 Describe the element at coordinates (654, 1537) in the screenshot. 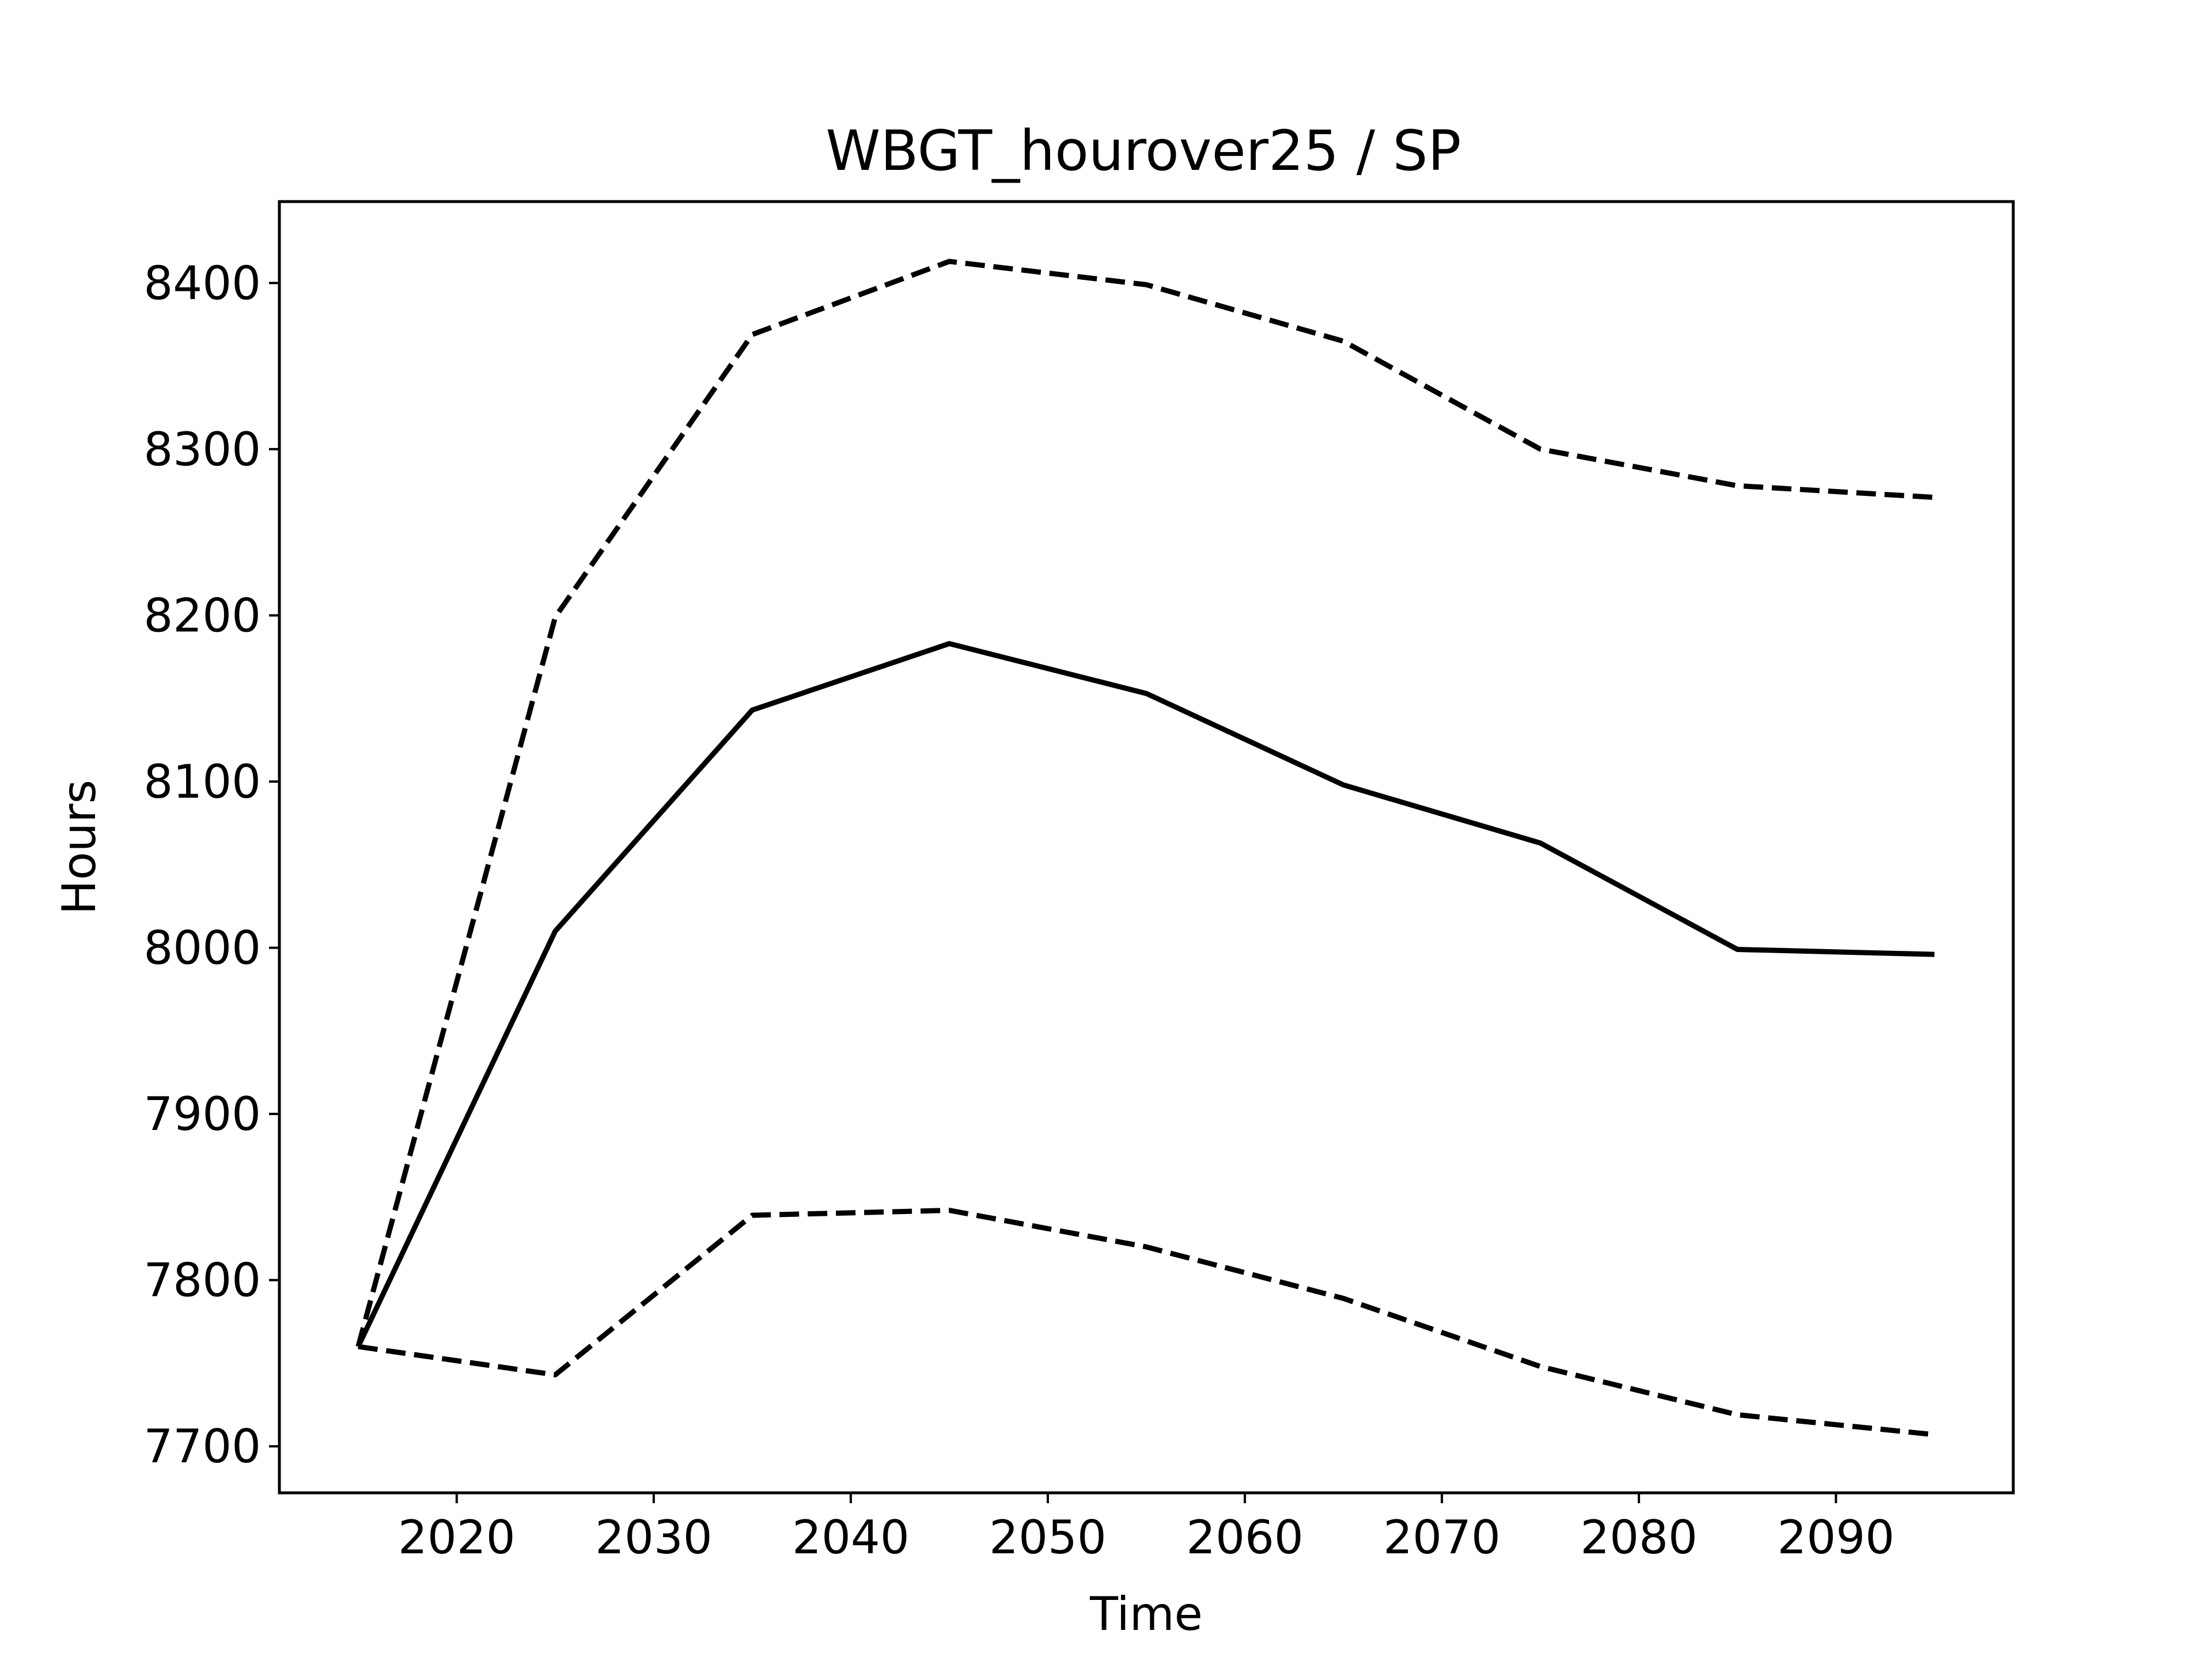

I see `x-tick-label: 2030` at that location.